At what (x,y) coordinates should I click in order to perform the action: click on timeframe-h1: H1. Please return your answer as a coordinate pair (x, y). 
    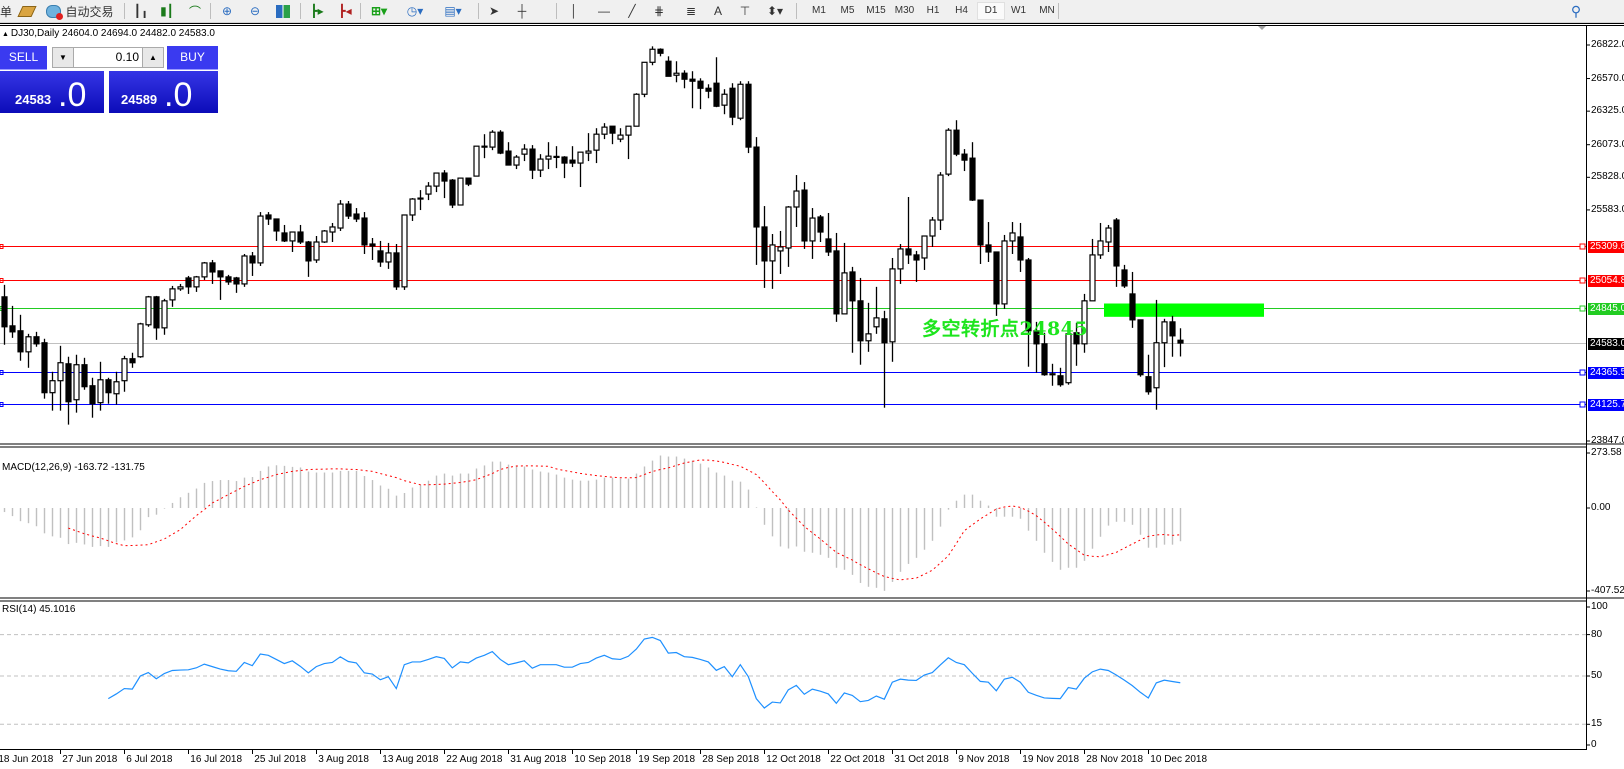
    Looking at the image, I should click on (933, 10).